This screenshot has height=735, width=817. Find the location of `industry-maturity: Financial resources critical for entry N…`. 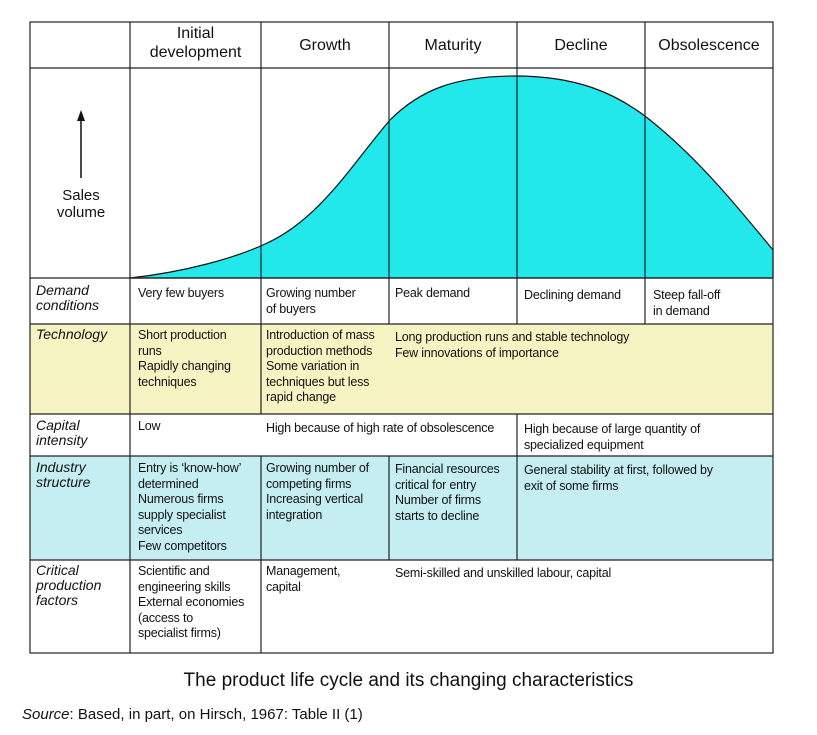

industry-maturity: Financial resources critical for entry N… is located at coordinates (447, 492).